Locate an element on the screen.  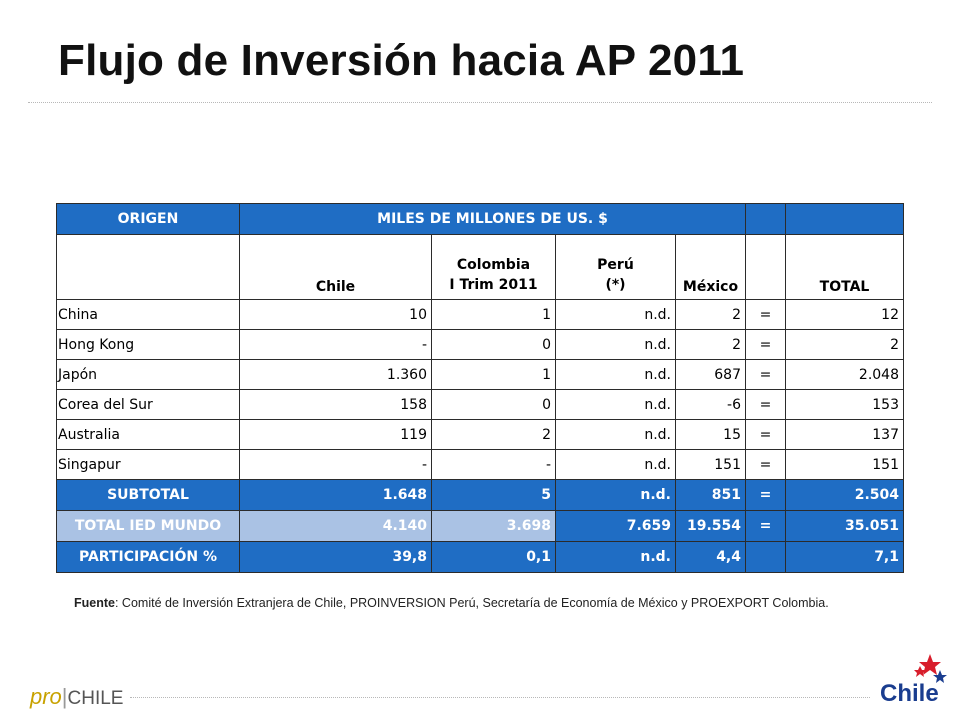
cell-colombia: 2 is located at coordinates (493, 434).